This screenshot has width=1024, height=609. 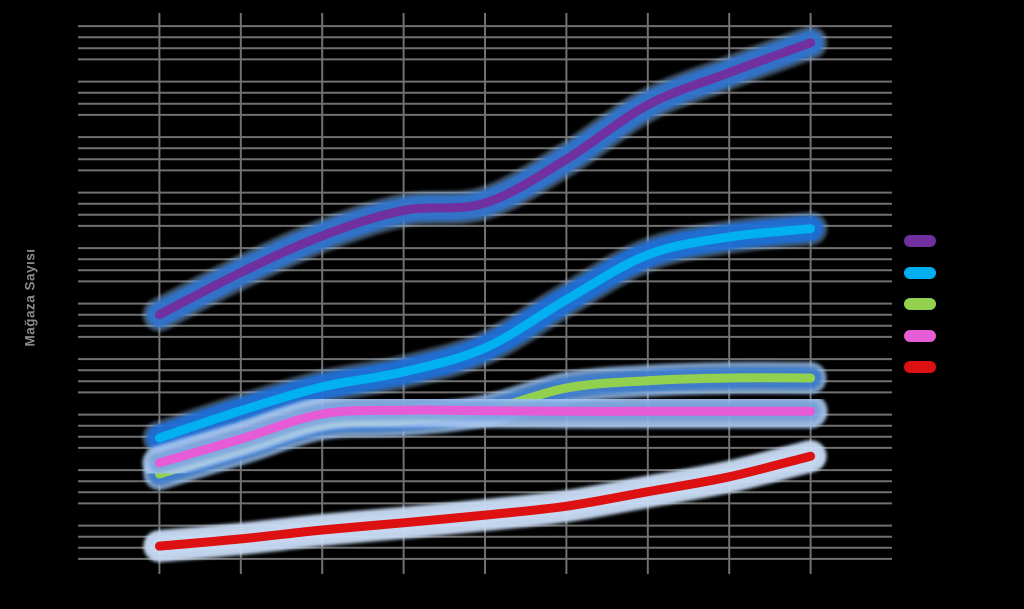 What do you see at coordinates (920, 241) in the screenshot?
I see `legend-swatch-purple` at bounding box center [920, 241].